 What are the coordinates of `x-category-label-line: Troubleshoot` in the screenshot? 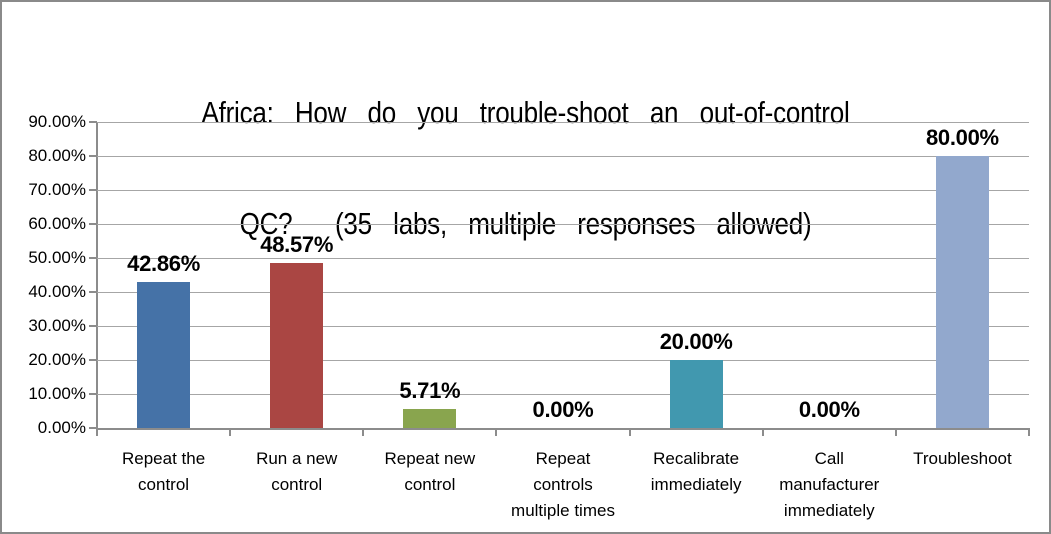 It's located at (962, 458).